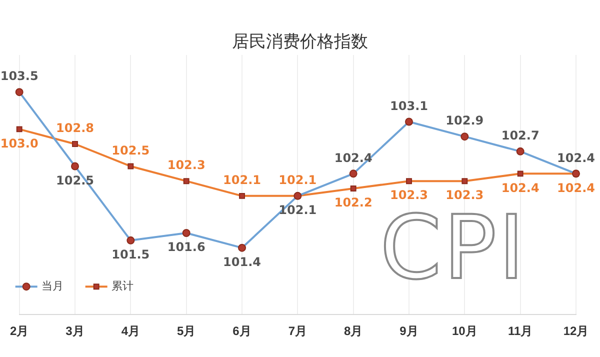 The image size is (600, 357). What do you see at coordinates (131, 150) in the screenshot?
I see `data-label: 102.5` at bounding box center [131, 150].